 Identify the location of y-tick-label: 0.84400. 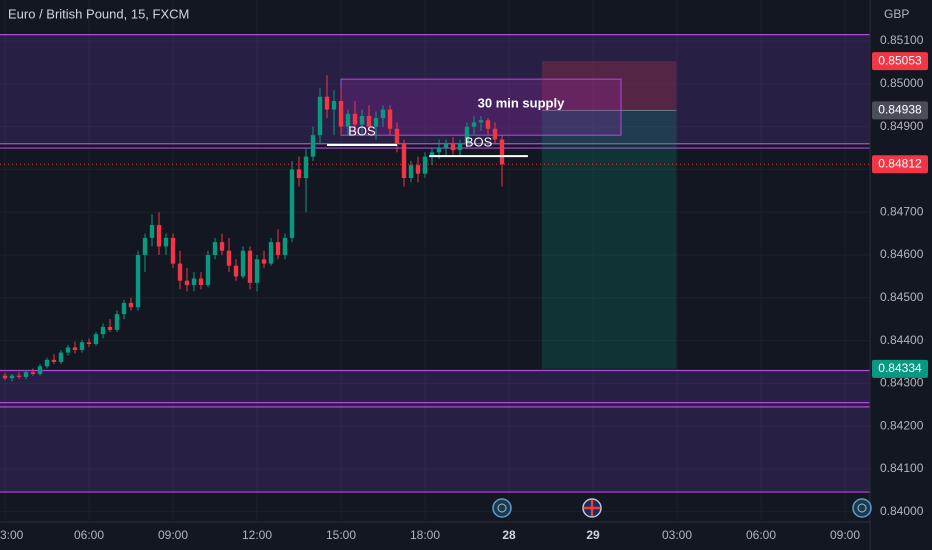
(902, 340).